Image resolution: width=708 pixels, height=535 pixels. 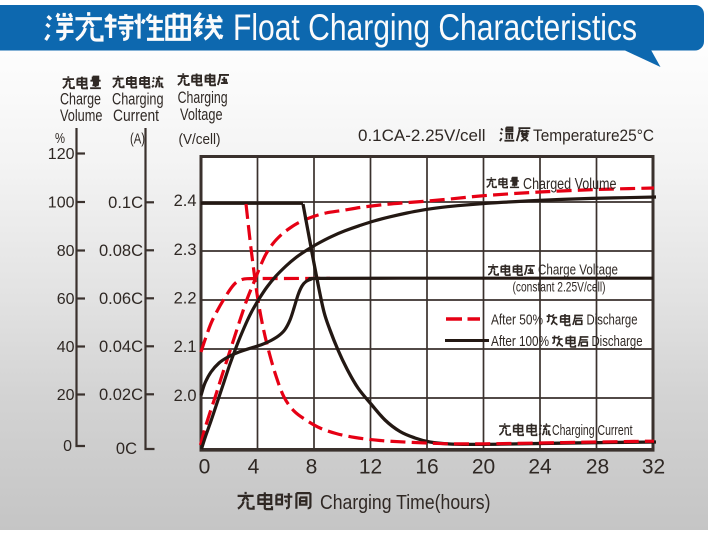 I want to click on svg-text: Float Charging Characteristics, so click(x=435, y=27).